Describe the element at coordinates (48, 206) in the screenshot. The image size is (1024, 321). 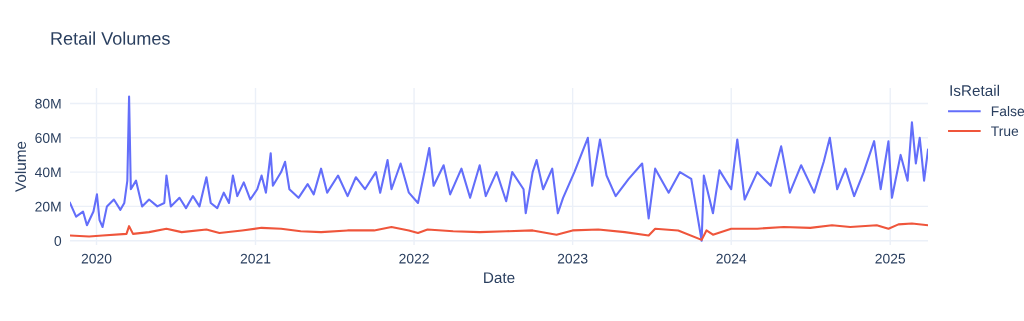
I see `y-tick-label: 20M` at that location.